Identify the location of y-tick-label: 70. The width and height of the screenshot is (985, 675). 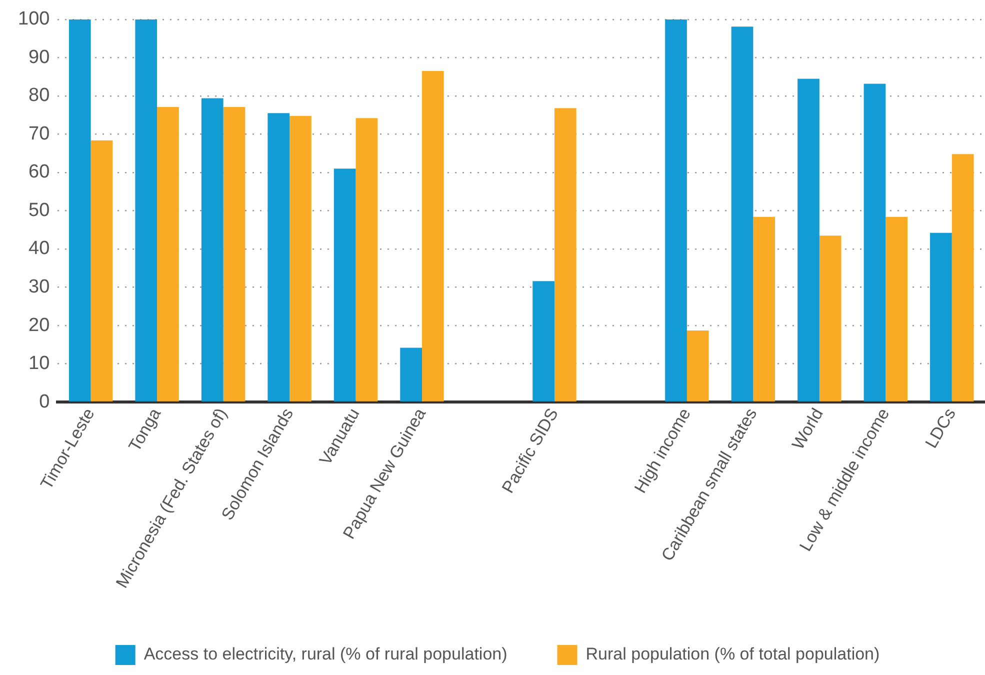
(39, 133).